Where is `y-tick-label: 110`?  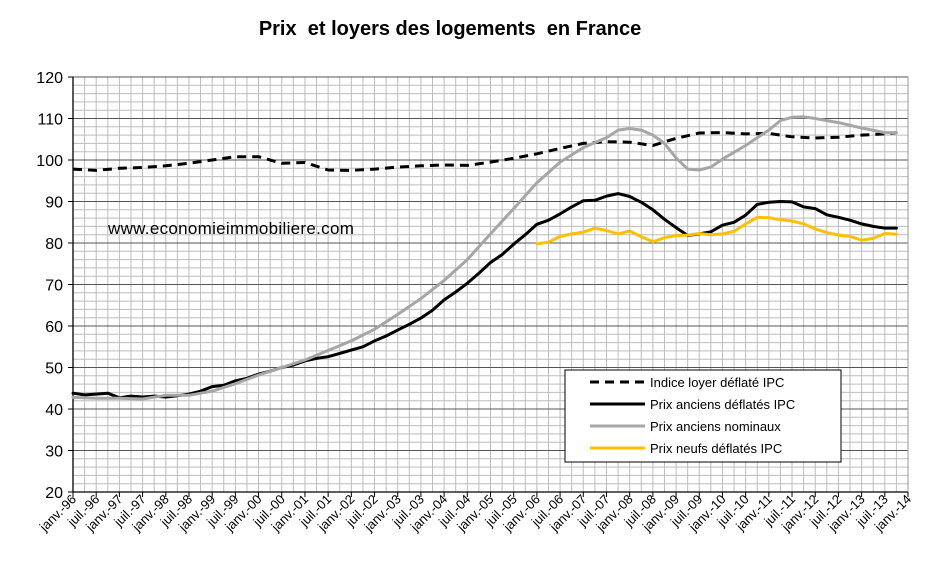 y-tick-label: 110 is located at coordinates (50, 120).